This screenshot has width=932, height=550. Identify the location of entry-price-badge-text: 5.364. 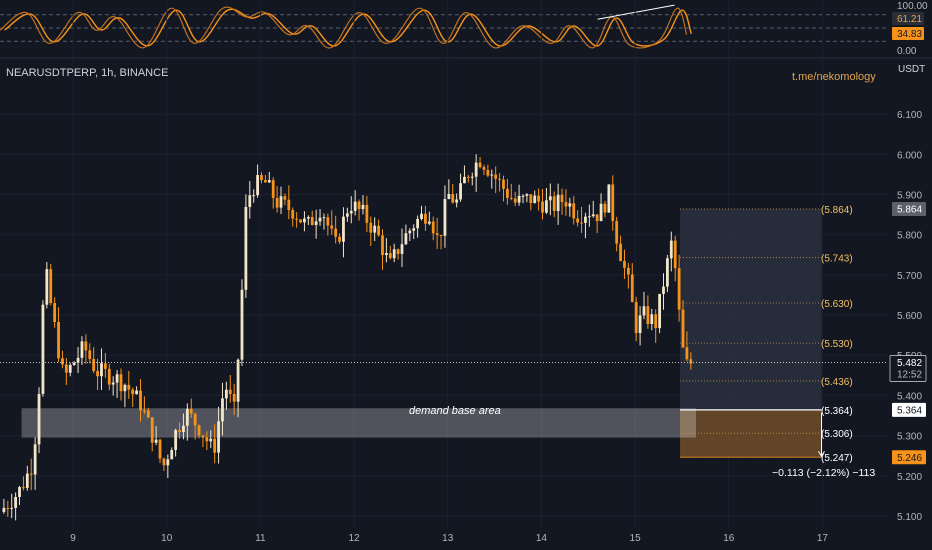
(909, 410).